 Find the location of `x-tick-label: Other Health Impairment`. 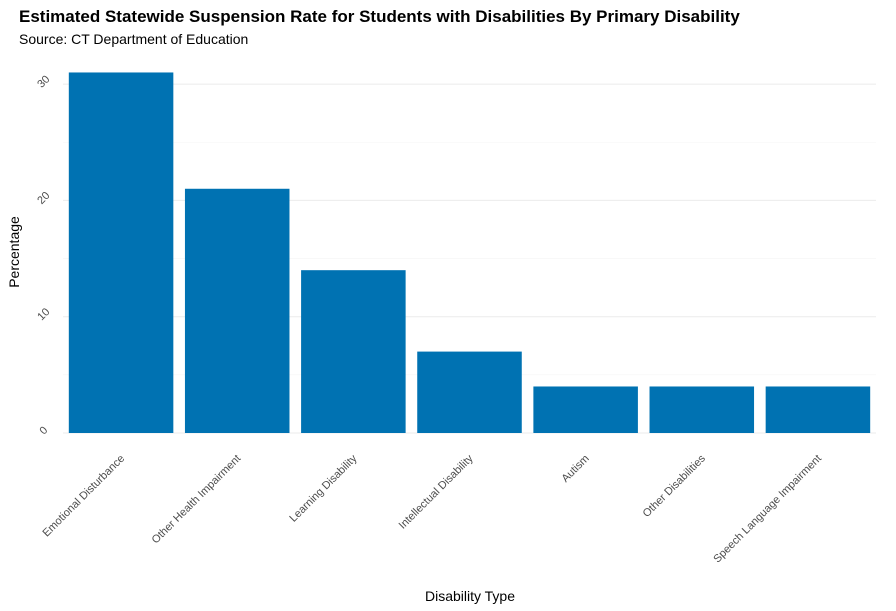

x-tick-label: Other Health Impairment is located at coordinates (197, 500).